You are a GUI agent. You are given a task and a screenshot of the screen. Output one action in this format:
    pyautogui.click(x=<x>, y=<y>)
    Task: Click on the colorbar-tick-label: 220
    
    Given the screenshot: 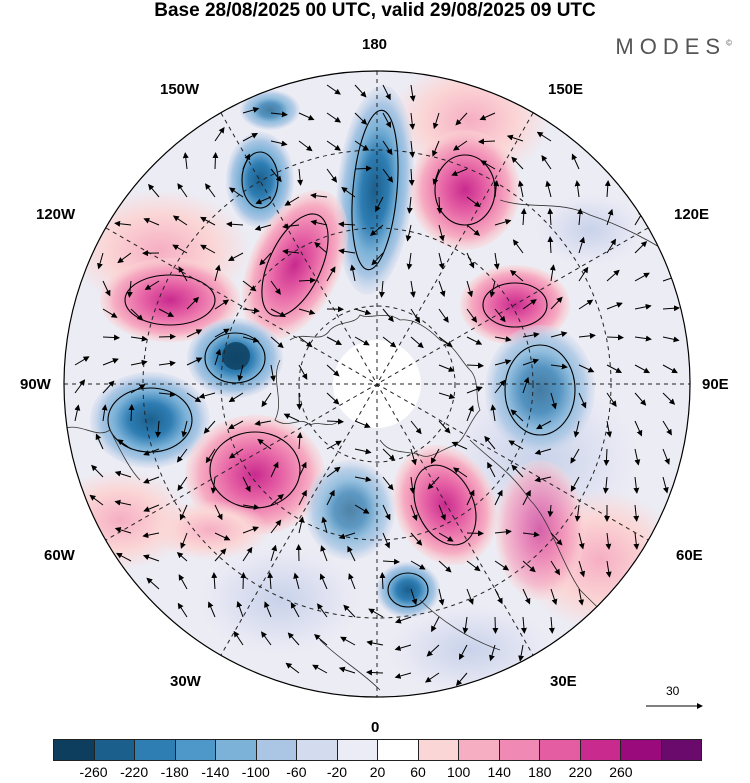 What is the action you would take?
    pyautogui.click(x=580, y=772)
    